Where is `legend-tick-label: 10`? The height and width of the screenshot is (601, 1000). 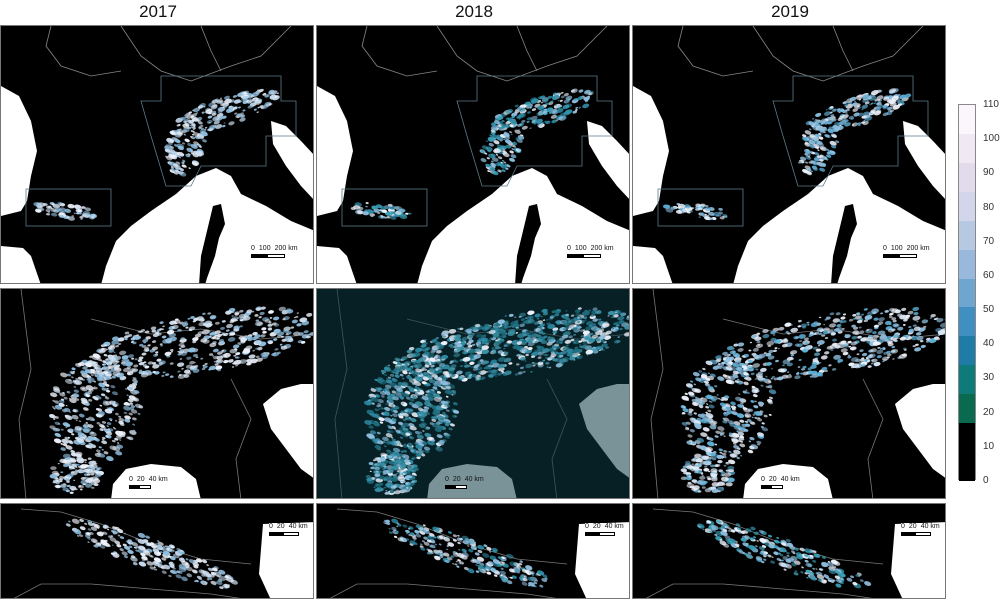
legend-tick-label: 10 is located at coordinates (989, 446).